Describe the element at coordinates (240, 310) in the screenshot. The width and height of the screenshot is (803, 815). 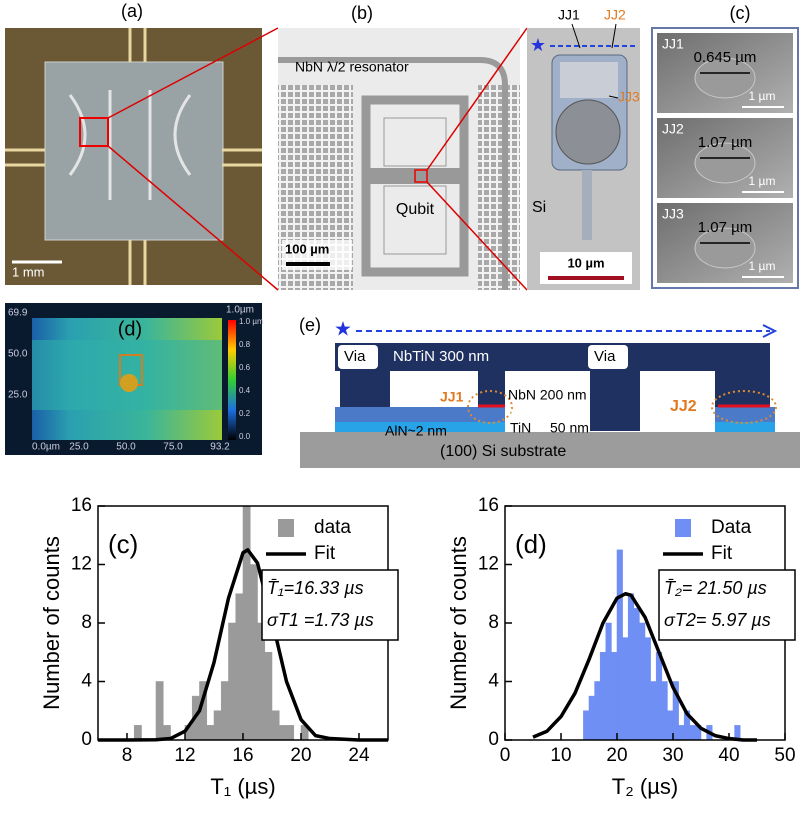
I see `colorbar-top: 1.0µm` at that location.